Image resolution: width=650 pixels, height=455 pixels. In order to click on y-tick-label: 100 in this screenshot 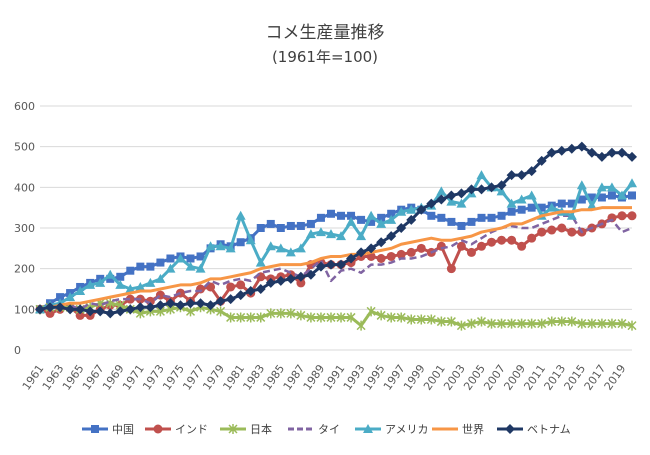, I will do `click(24, 309)`.